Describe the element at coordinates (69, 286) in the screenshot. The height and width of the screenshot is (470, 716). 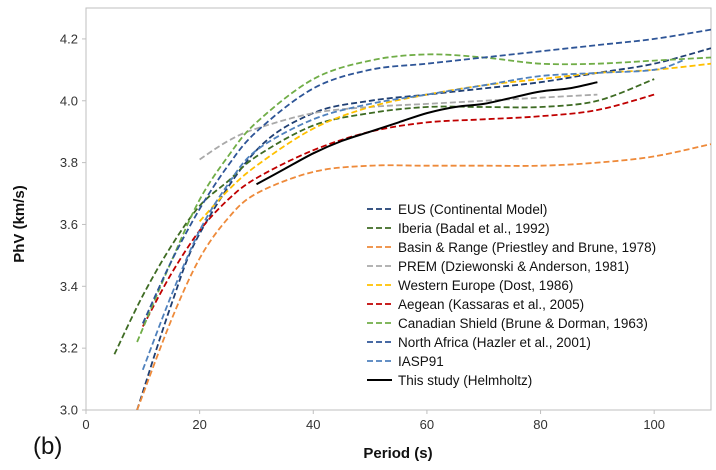
I see `y-tick-label: 3.4` at that location.